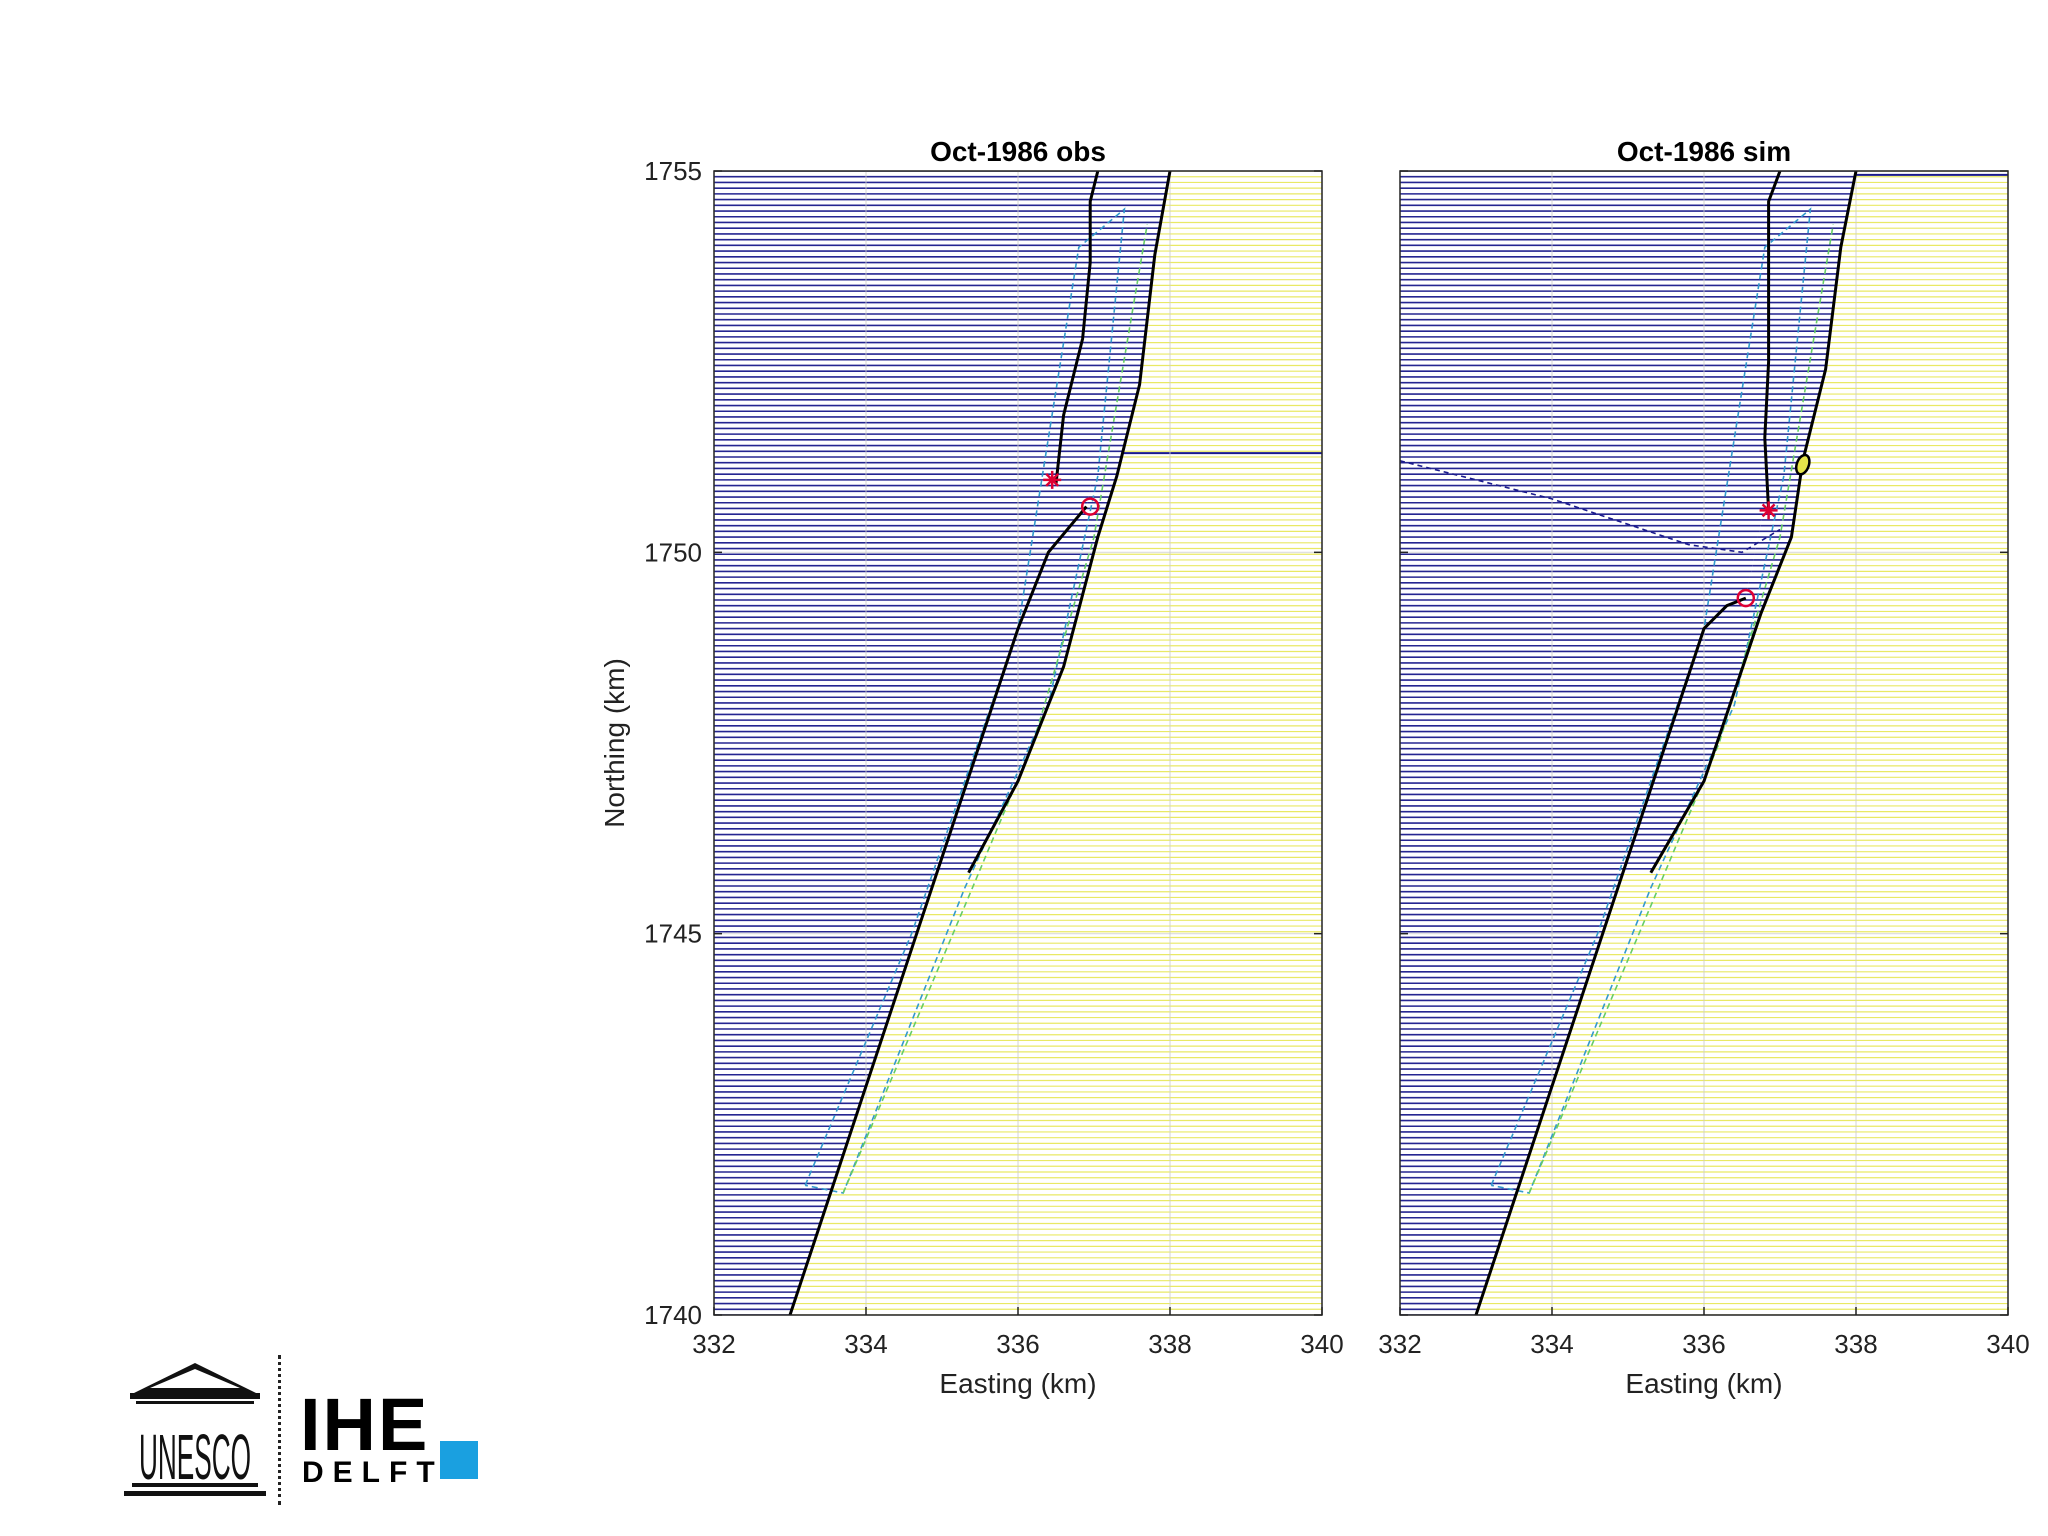 This screenshot has width=2048, height=1536. Describe the element at coordinates (673, 171) in the screenshot. I see `y-tick-label: 1755` at that location.